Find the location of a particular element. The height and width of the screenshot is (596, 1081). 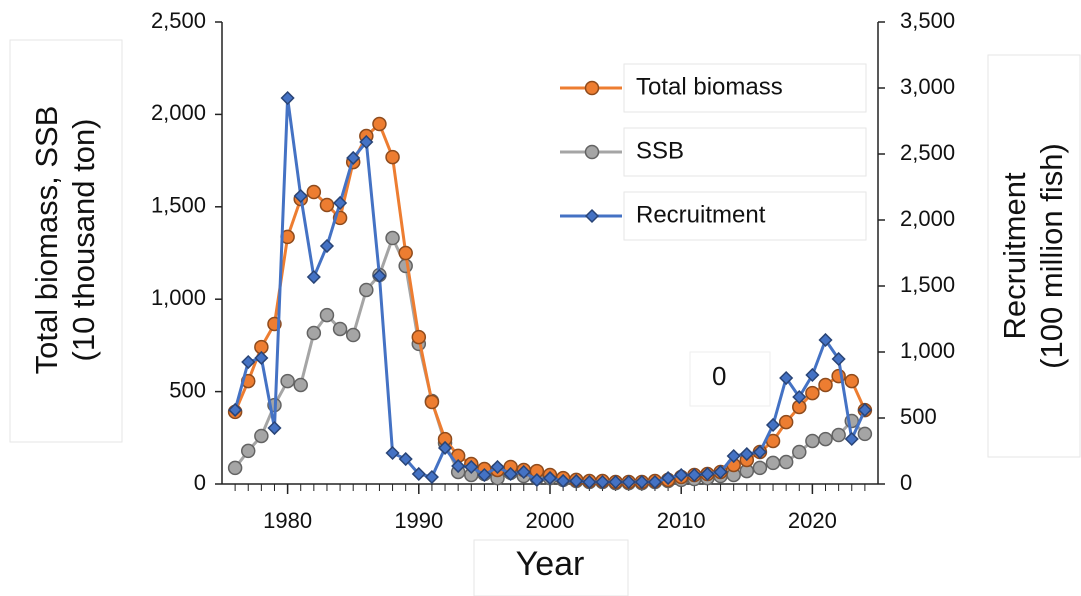

y2label-box is located at coordinates (1034, 256).